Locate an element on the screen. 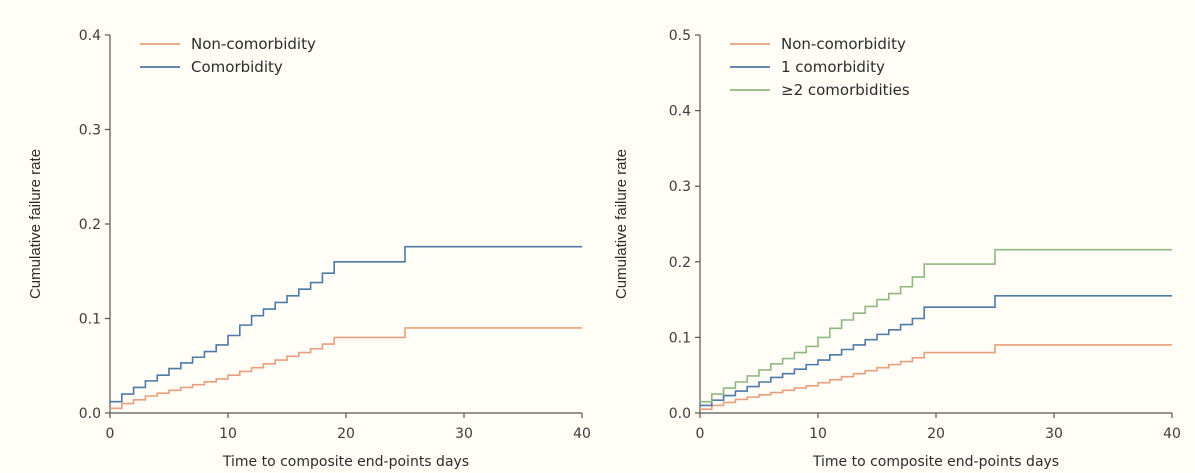 This screenshot has height=473, width=1195. legend-label: 1 comorbidity is located at coordinates (833, 67).